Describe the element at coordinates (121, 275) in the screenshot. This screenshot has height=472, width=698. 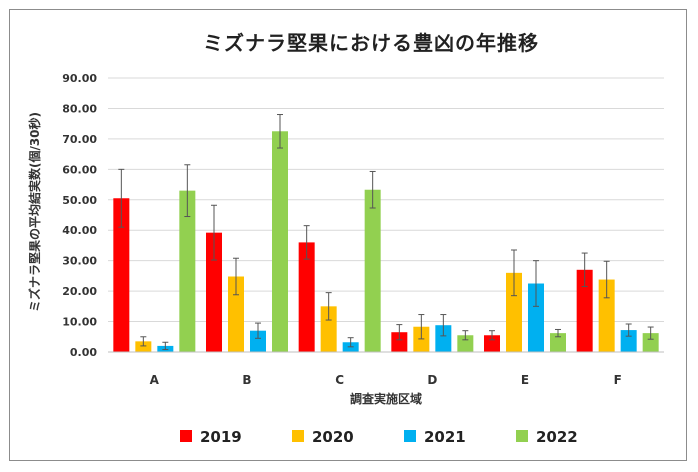
I see `bar-2019-A` at that location.